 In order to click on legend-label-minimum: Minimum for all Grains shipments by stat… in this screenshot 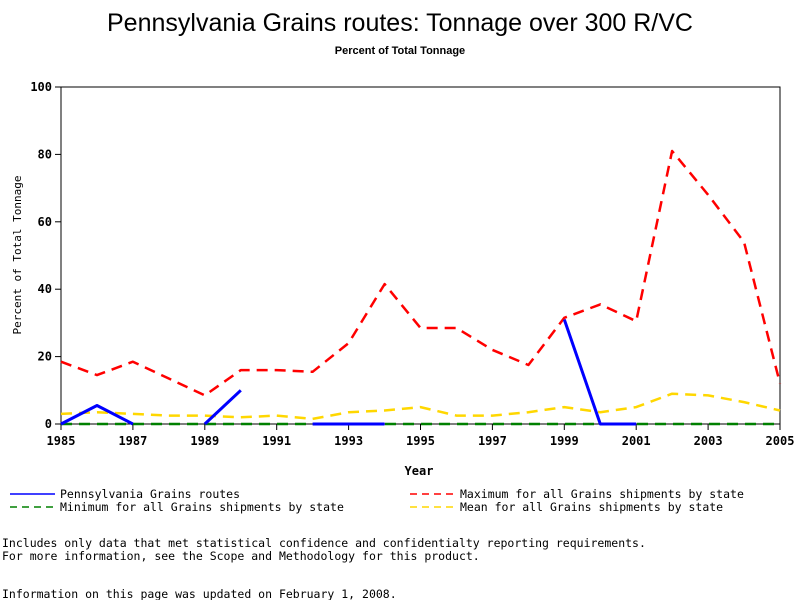, I will do `click(202, 507)`.